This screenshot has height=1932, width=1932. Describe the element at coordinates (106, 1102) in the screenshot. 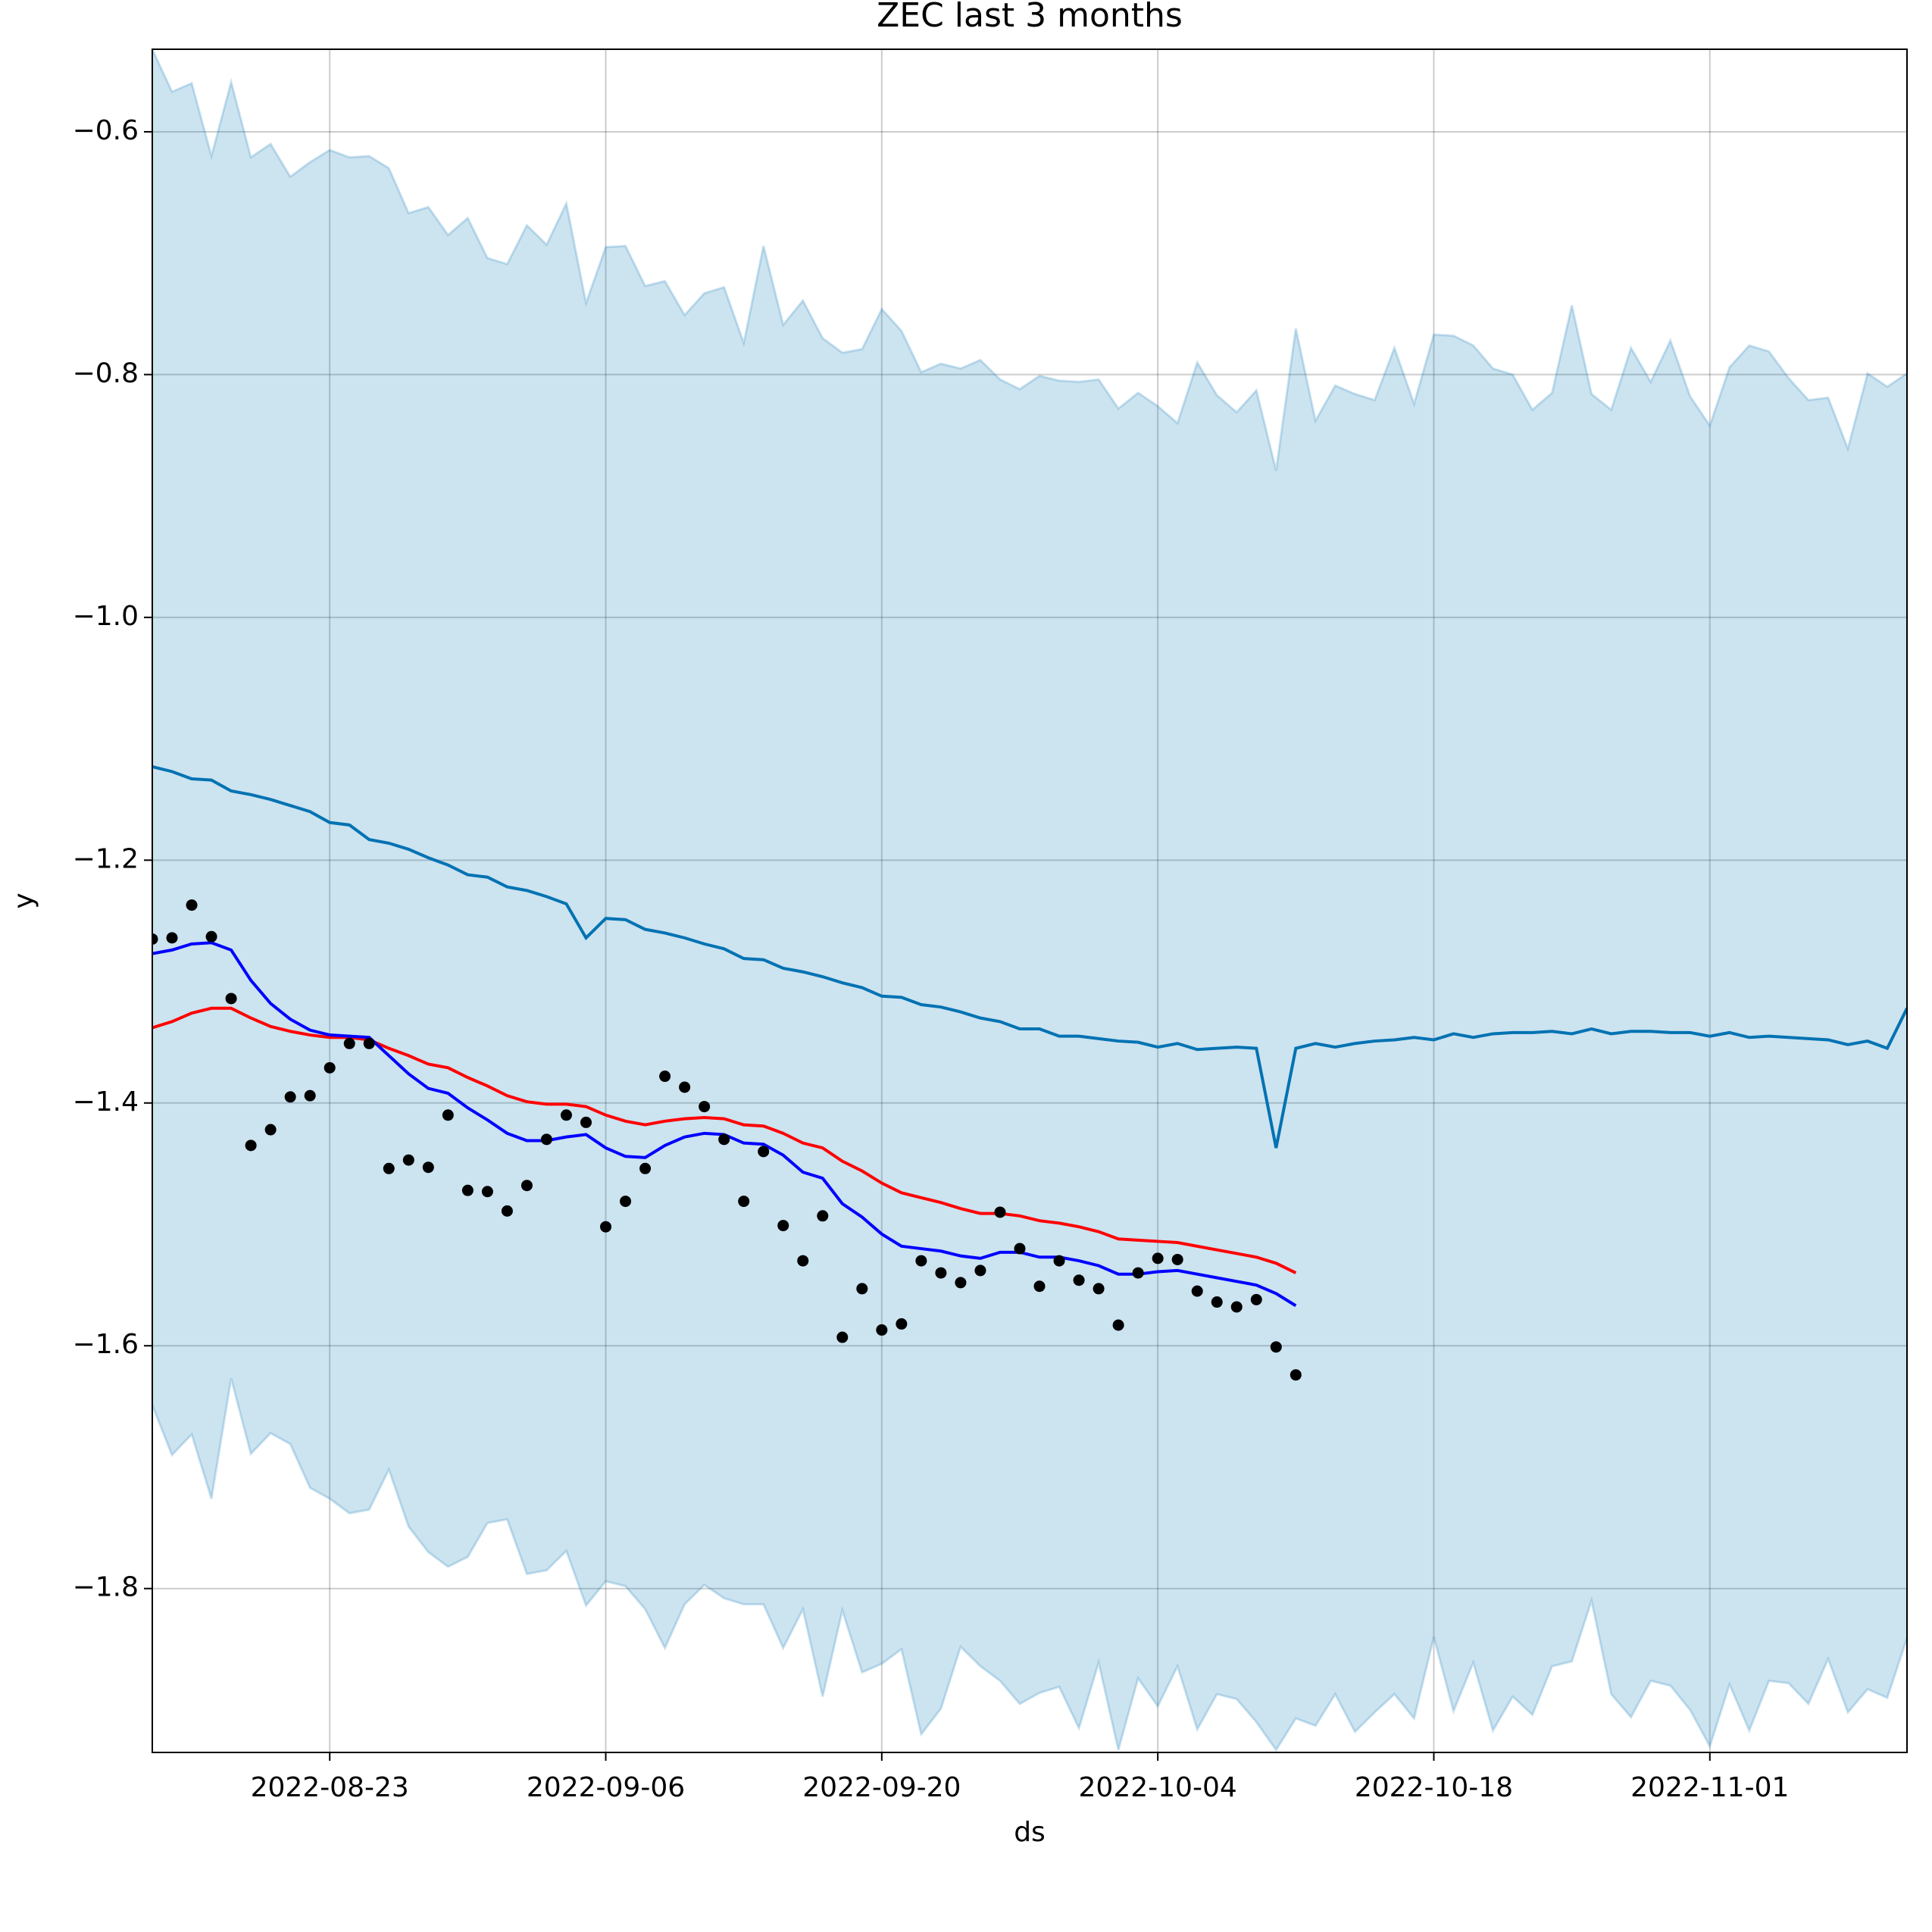

I see `y-tick-label: −1.4` at that location.